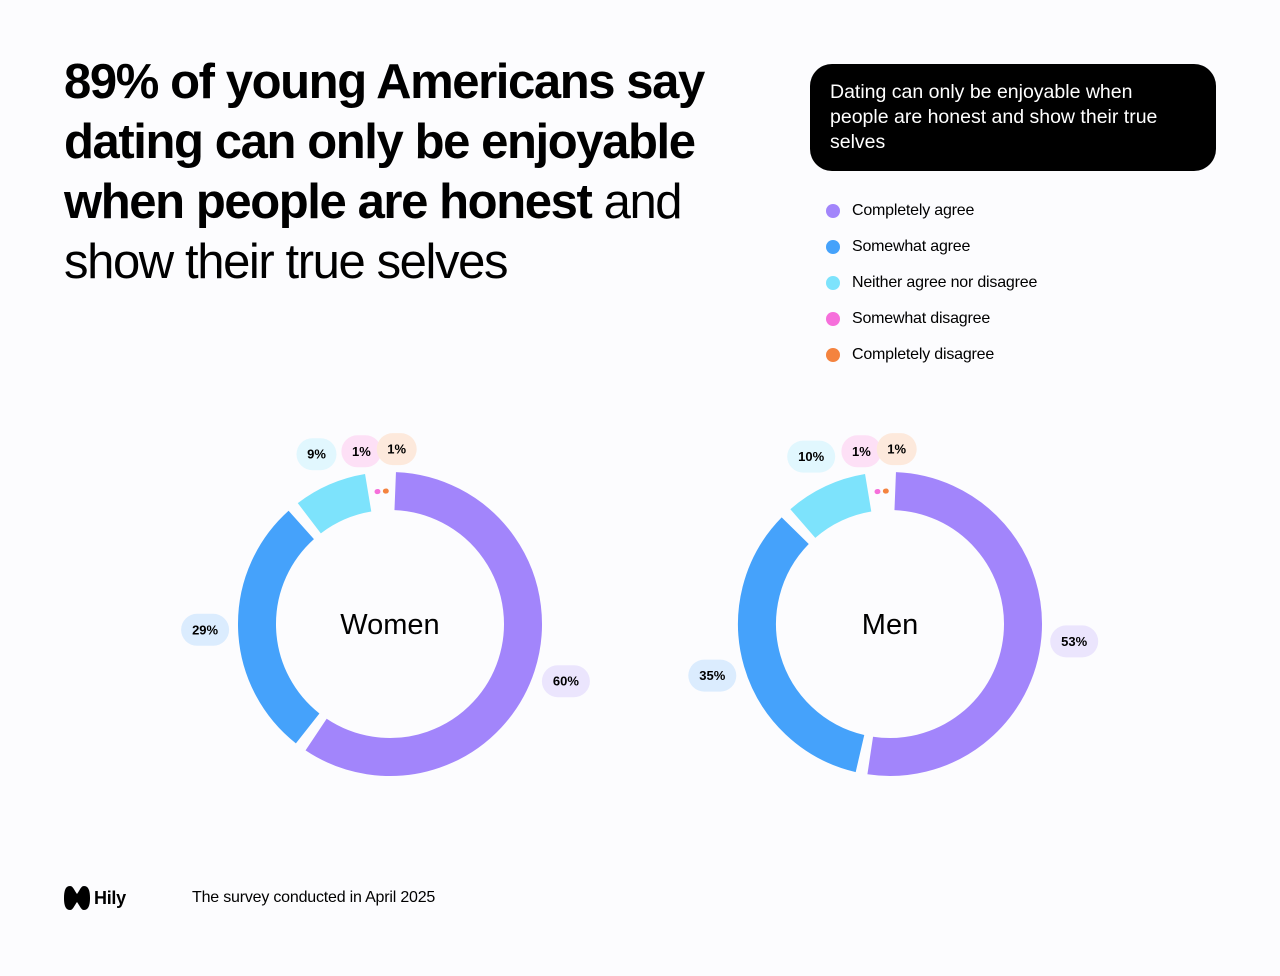 The image size is (1280, 976). What do you see at coordinates (389, 625) in the screenshot?
I see `chart-center-label: Women` at bounding box center [389, 625].